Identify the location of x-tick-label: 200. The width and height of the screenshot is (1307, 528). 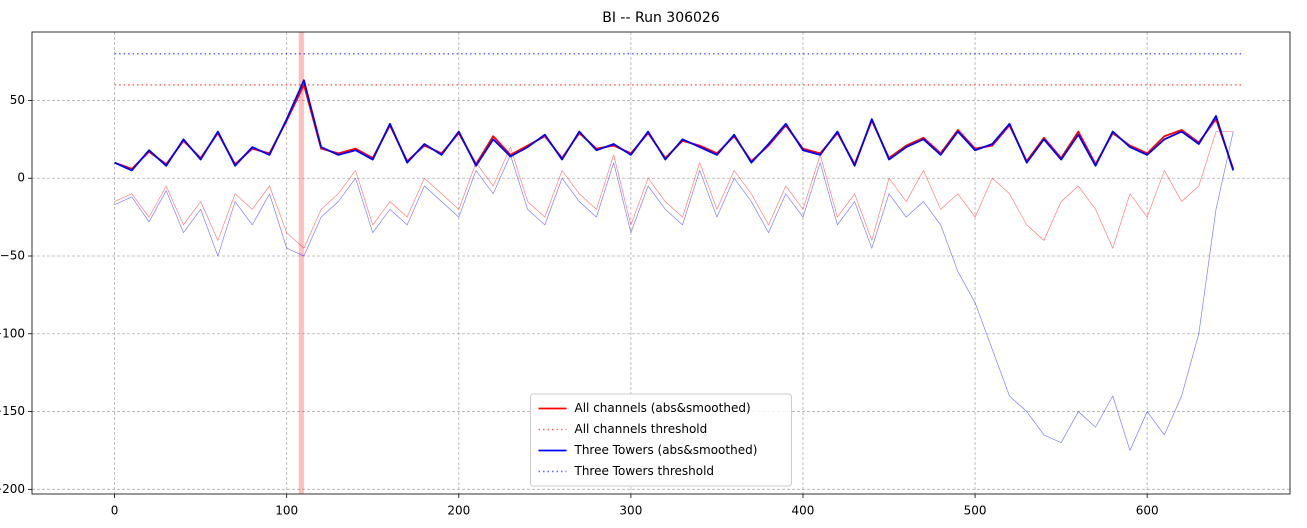
(458, 511).